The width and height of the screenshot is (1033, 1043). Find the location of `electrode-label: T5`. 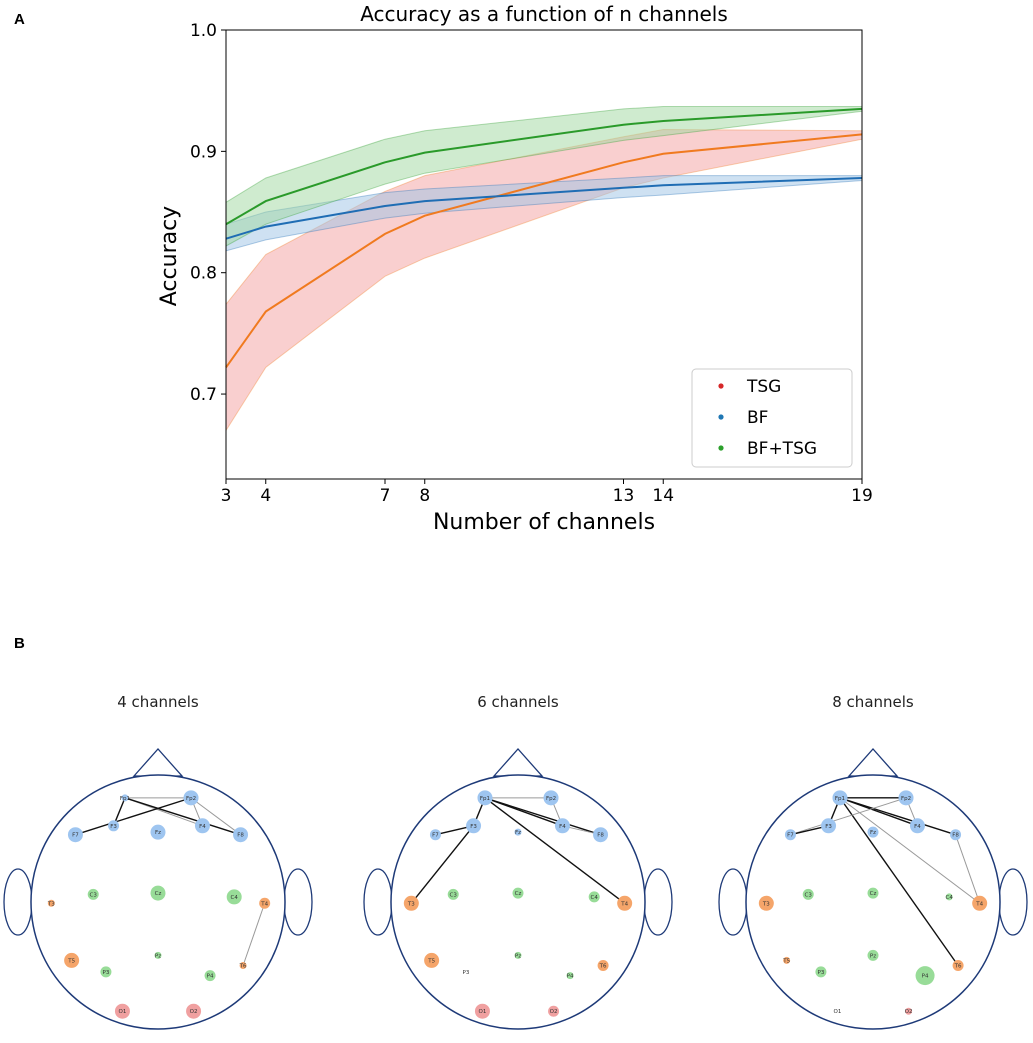

electrode-label: T5 is located at coordinates (786, 961).